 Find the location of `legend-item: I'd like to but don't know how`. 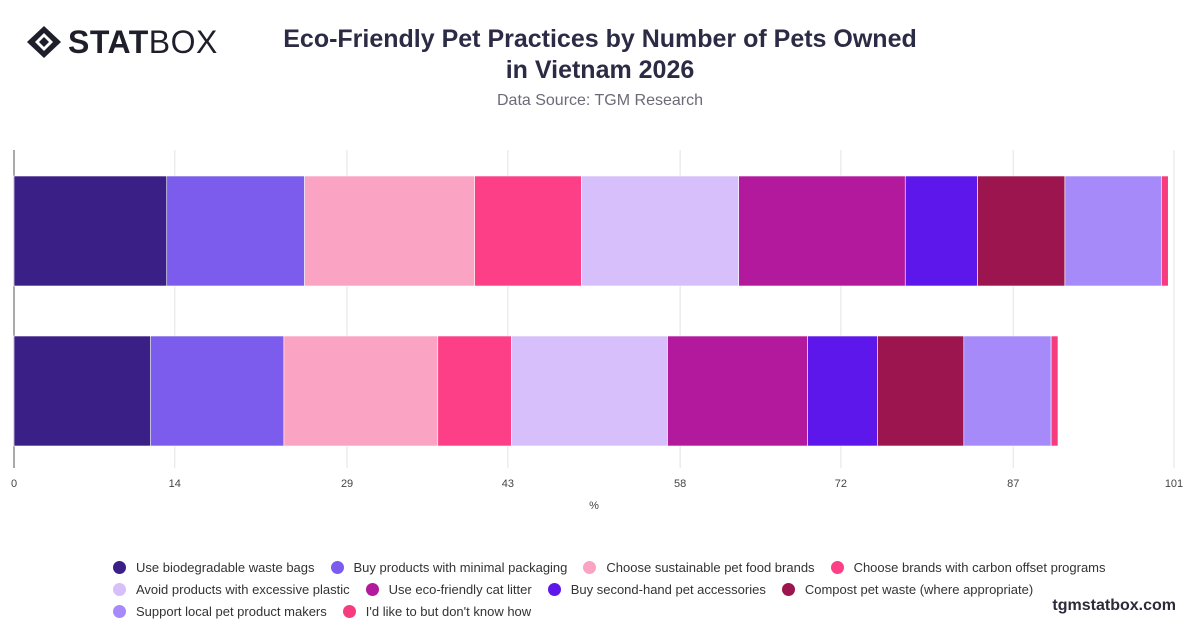

legend-item: I'd like to but don't know how is located at coordinates (437, 611).